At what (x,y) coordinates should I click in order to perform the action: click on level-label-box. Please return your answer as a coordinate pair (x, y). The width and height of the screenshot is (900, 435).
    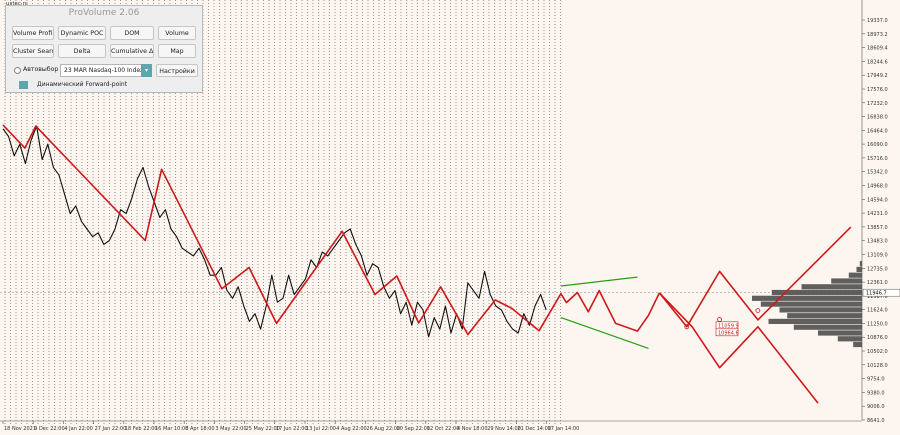
    Looking at the image, I should click on (727, 332).